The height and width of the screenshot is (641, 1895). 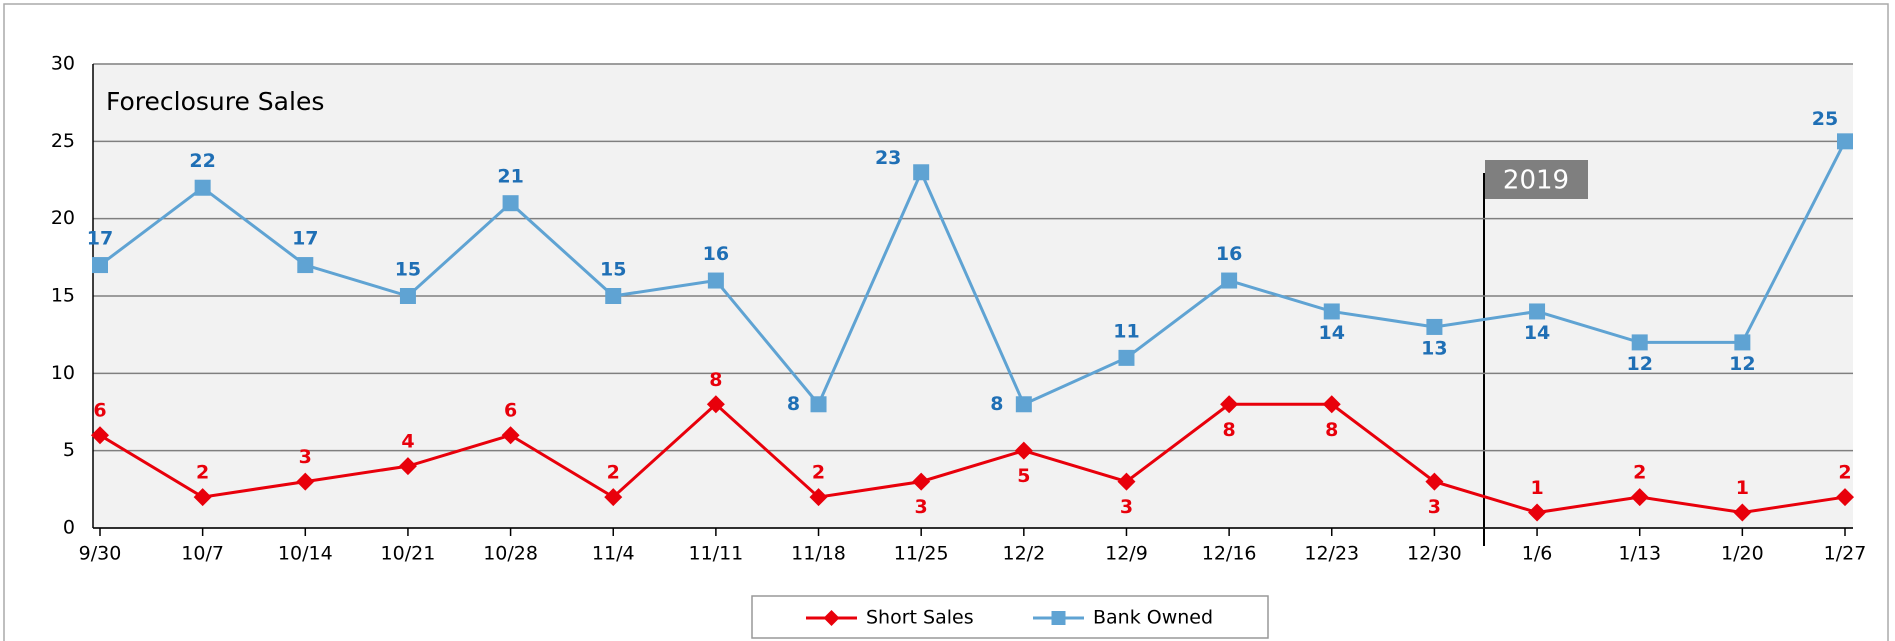 What do you see at coordinates (63, 141) in the screenshot?
I see `y-tick-label: 25` at bounding box center [63, 141].